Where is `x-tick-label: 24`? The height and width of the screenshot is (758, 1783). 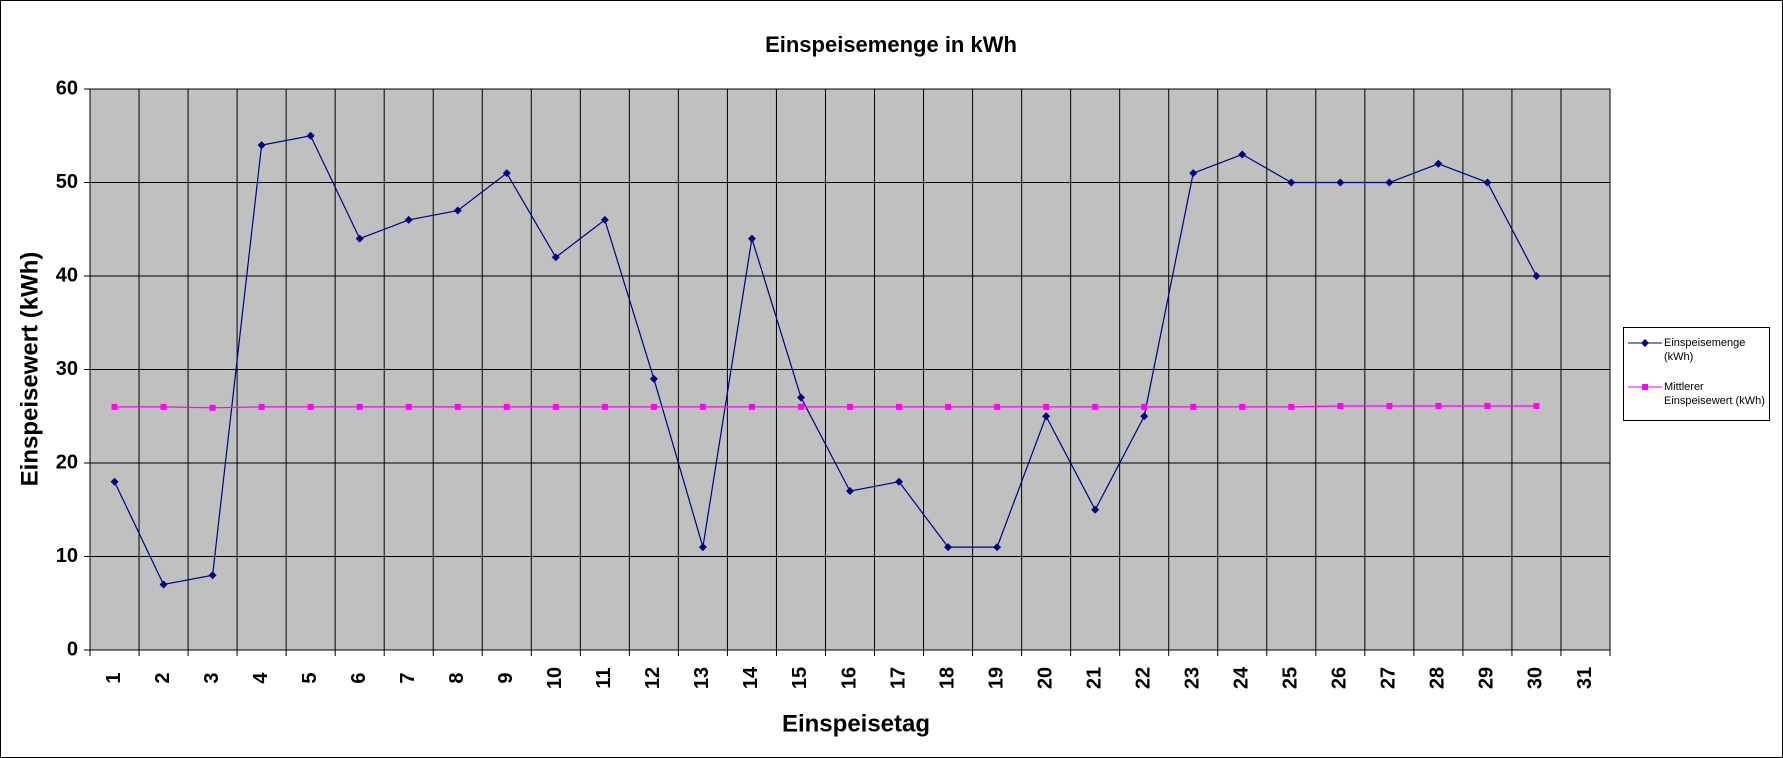
x-tick-label: 24 is located at coordinates (1242, 677).